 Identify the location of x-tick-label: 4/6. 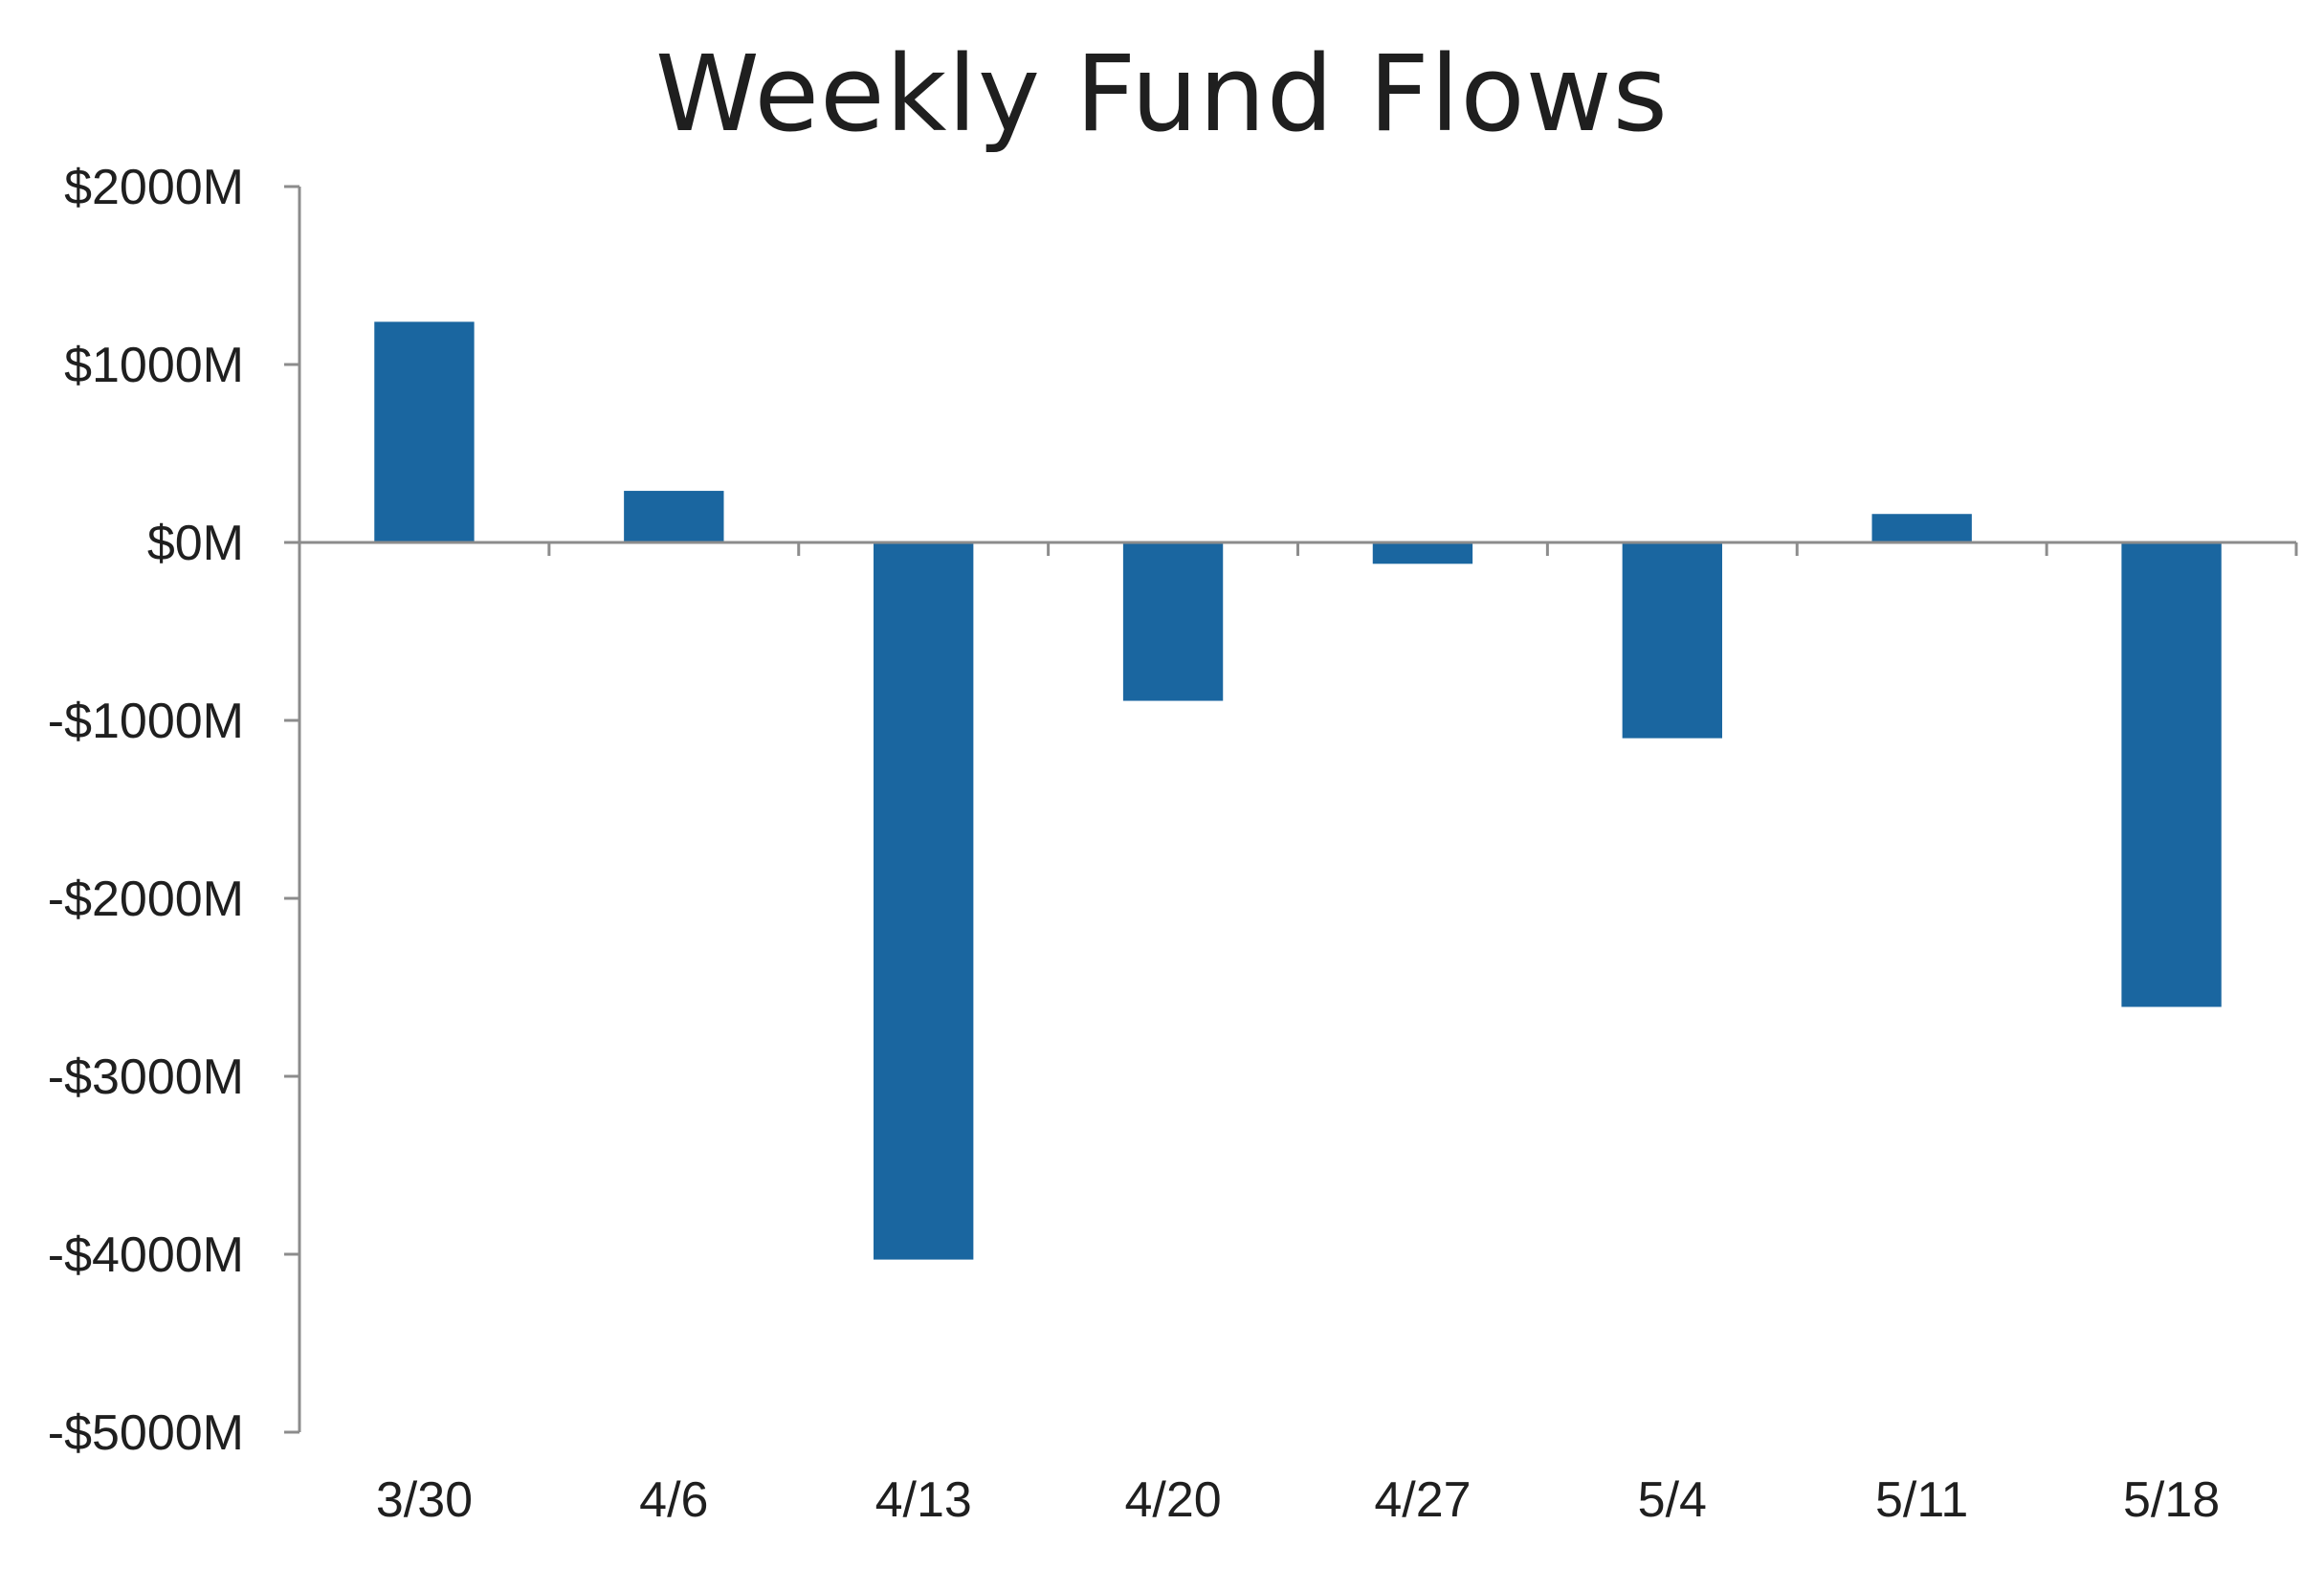
(673, 1500).